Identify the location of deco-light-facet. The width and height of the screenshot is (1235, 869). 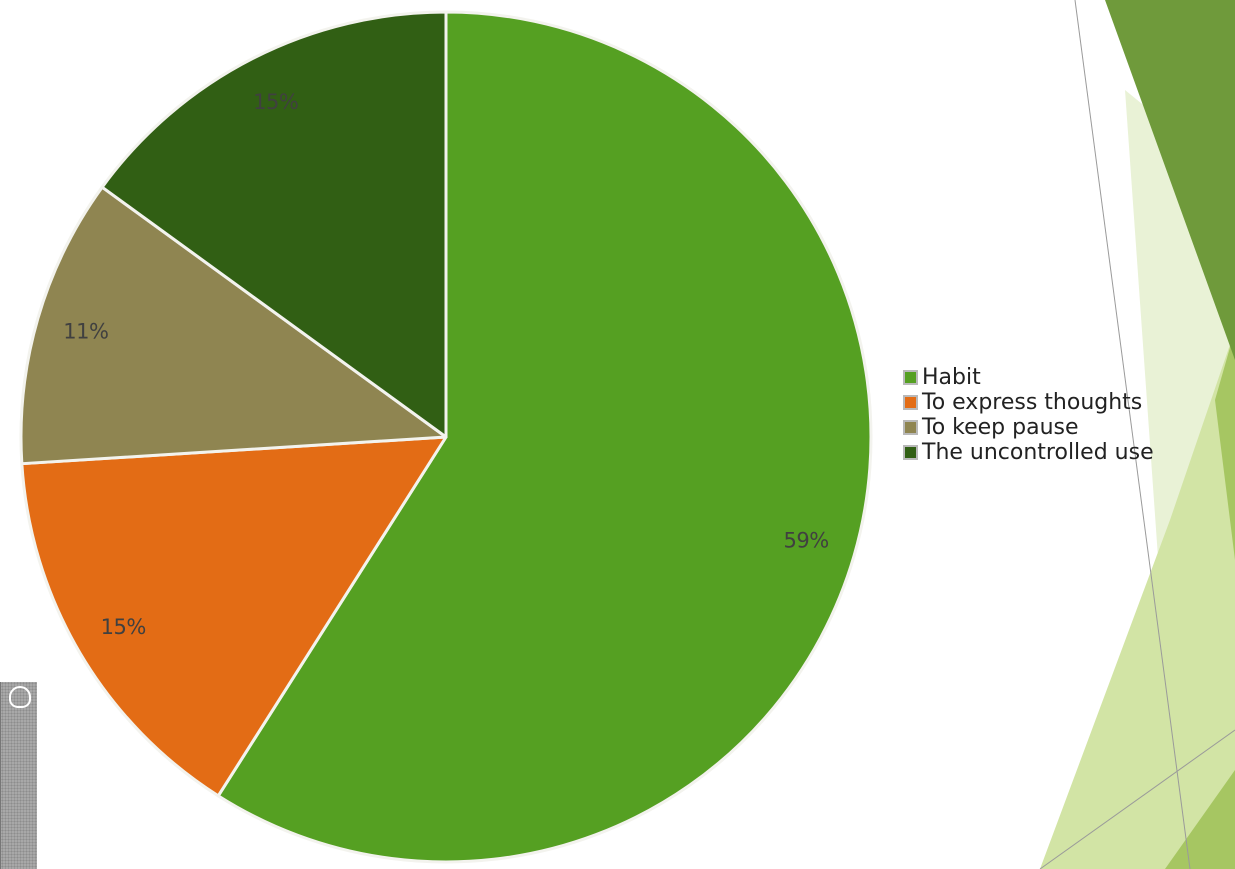
(1137, 599).